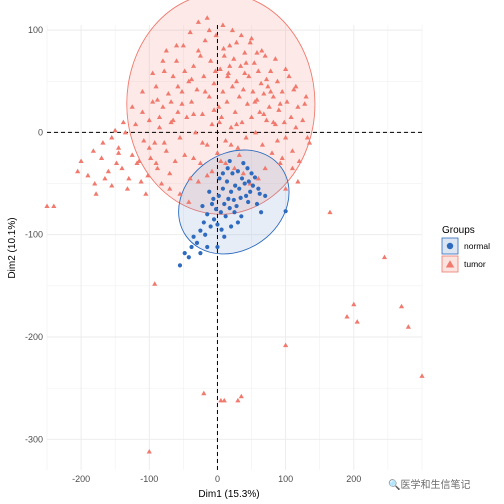 Image resolution: width=504 pixels, height=504 pixels. What do you see at coordinates (285, 479) in the screenshot?
I see `x-tick-label: 100` at bounding box center [285, 479].